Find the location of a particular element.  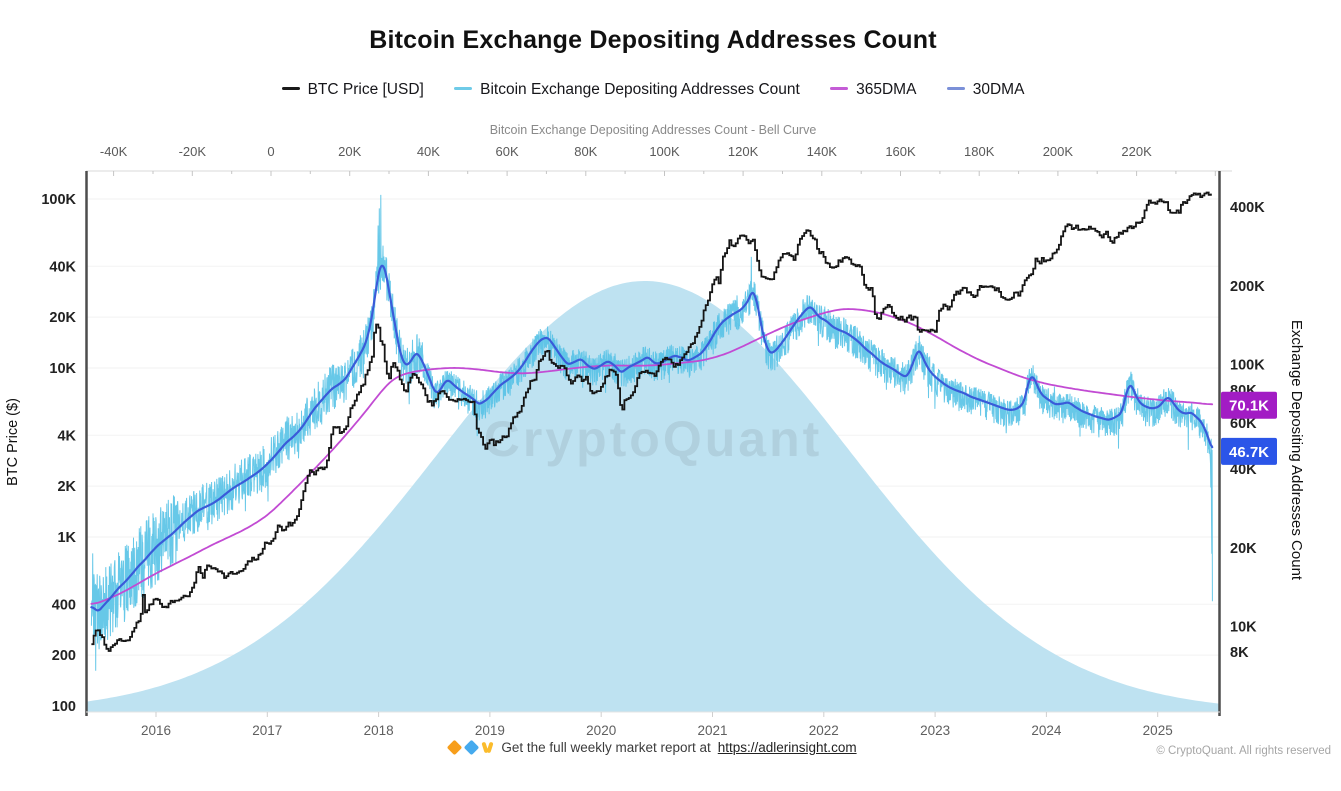

top-axis-tick-label: 180K is located at coordinates (979, 151).